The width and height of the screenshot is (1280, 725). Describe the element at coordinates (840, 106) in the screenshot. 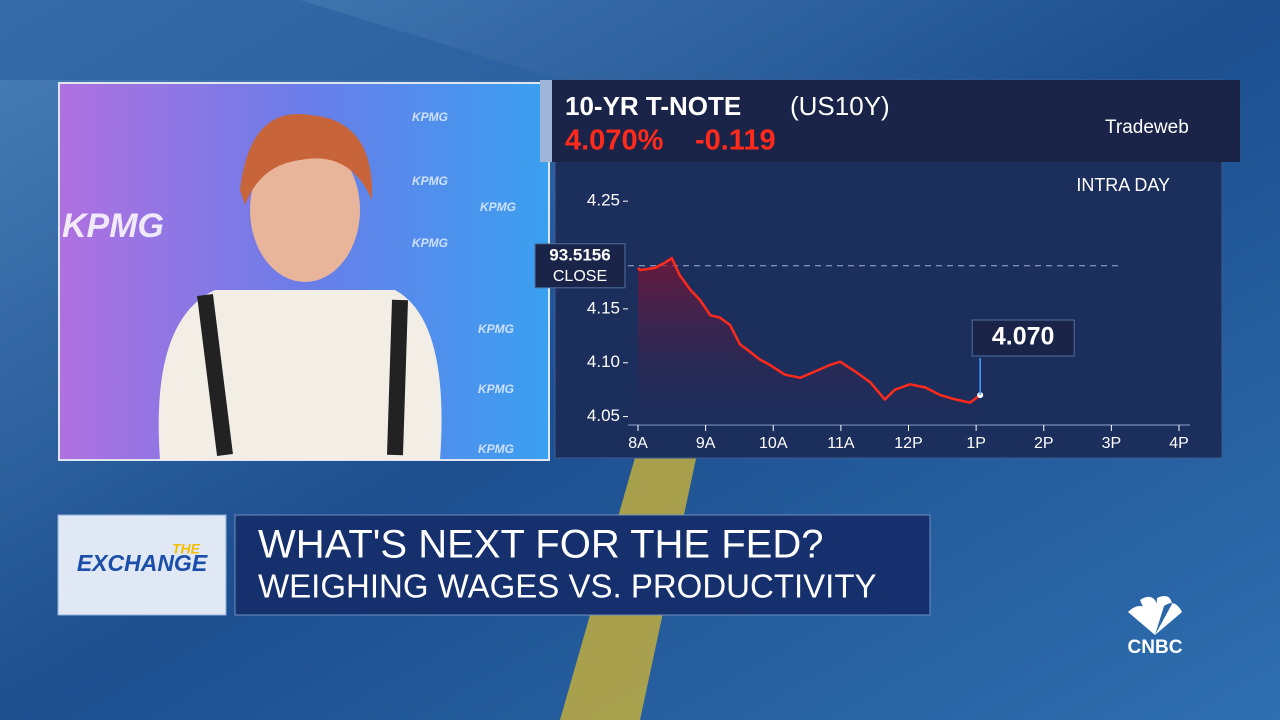

I see `chart-subtitle: (US10Y)` at that location.